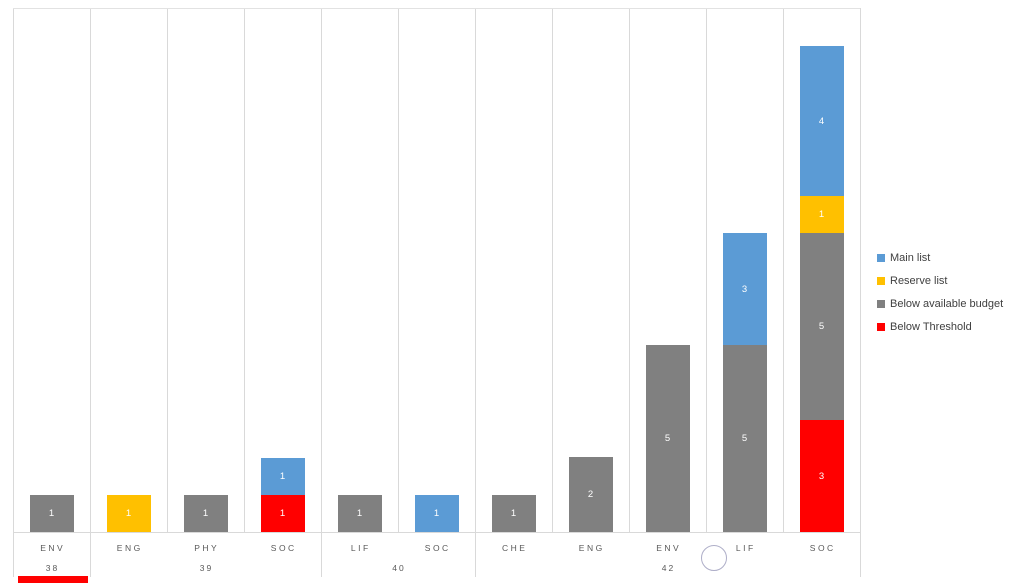 The width and height of the screenshot is (1024, 583). Describe the element at coordinates (52, 568) in the screenshot. I see `group-label: 38` at that location.